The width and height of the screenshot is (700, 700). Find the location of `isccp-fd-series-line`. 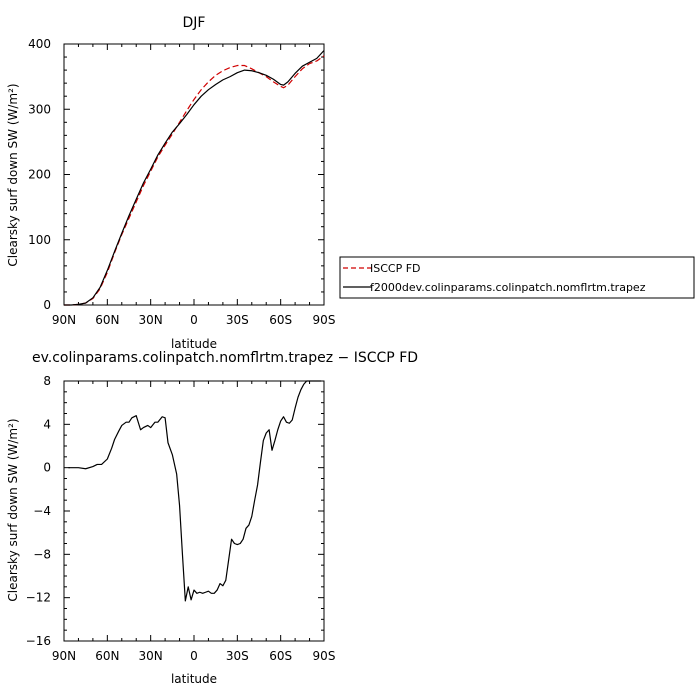

isccp-fd-series-line is located at coordinates (194, 180).